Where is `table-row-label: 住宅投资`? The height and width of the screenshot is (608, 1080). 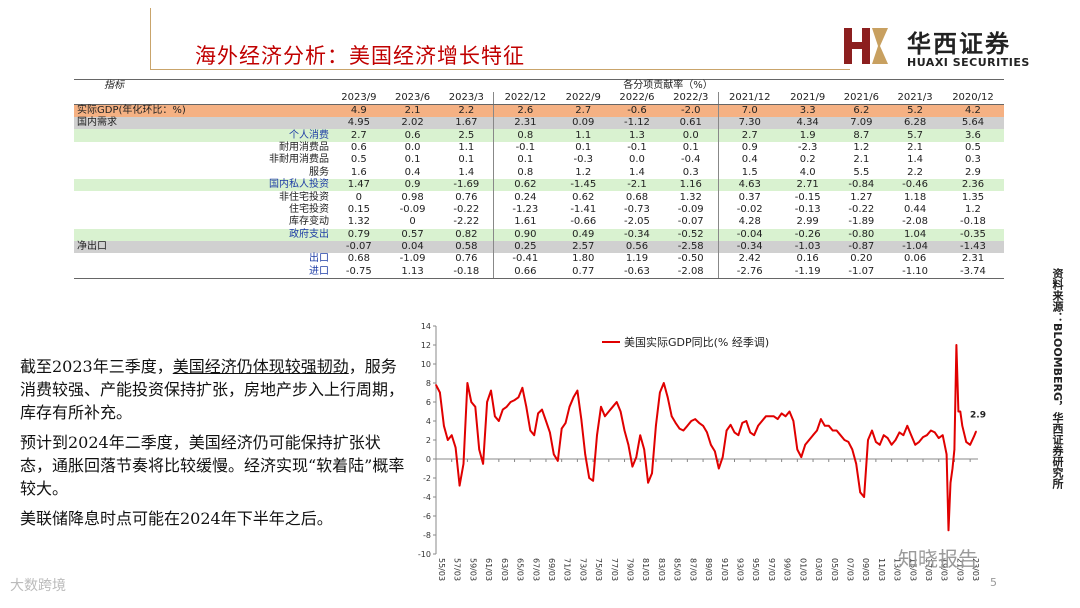 table-row-label: 住宅投资 is located at coordinates (309, 209).